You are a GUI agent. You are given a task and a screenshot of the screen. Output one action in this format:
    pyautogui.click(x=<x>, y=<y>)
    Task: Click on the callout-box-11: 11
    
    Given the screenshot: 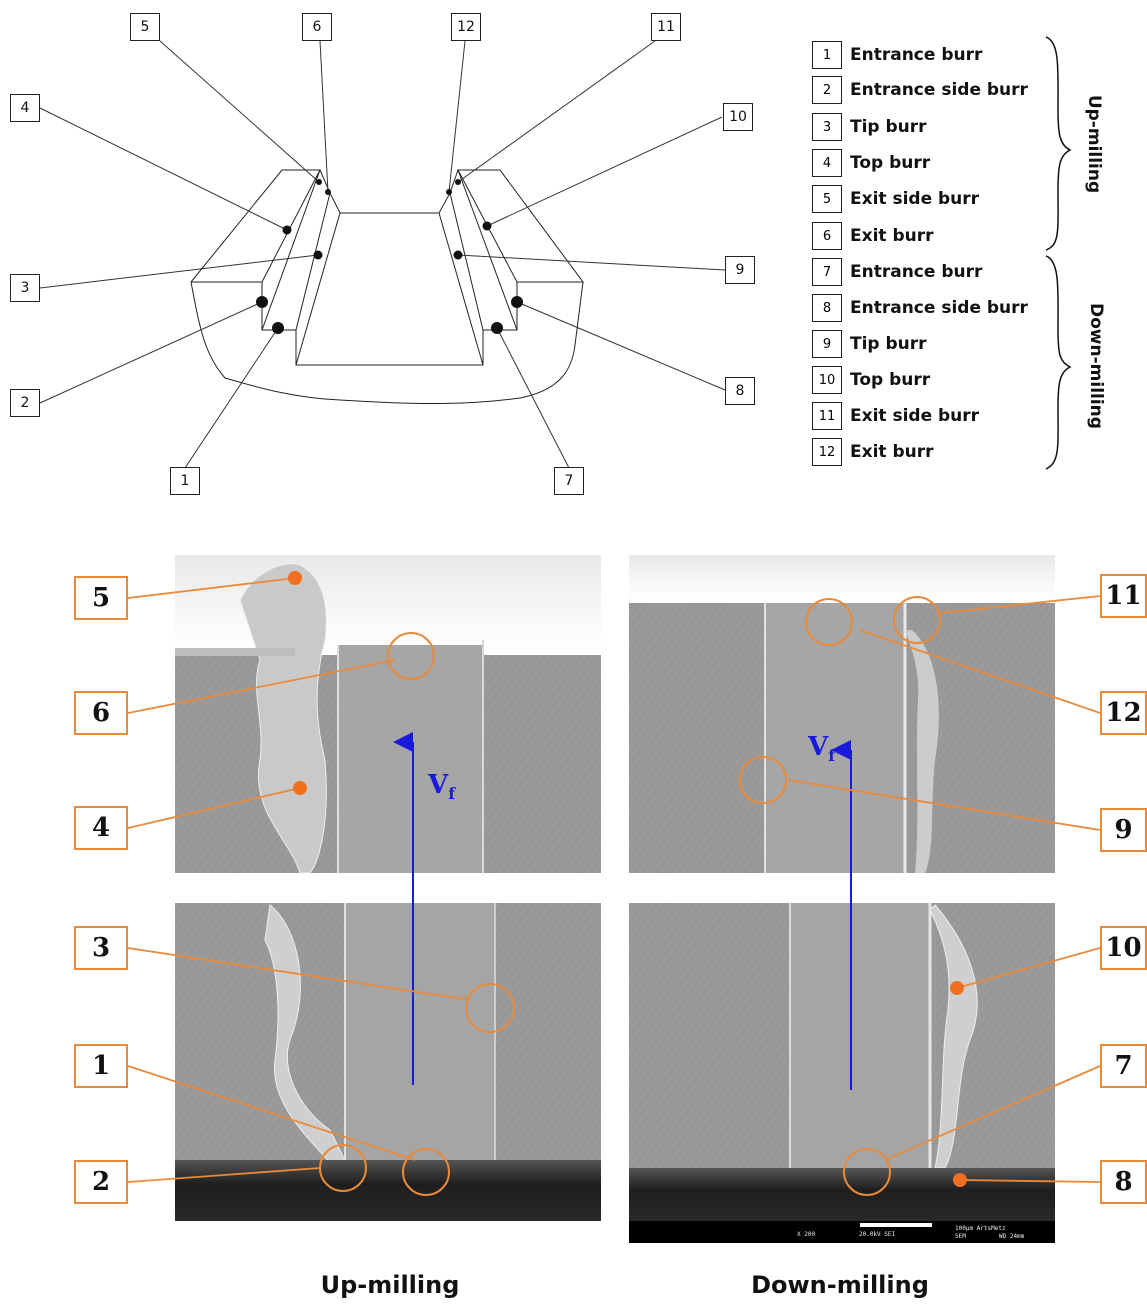 What is the action you would take?
    pyautogui.click(x=1123, y=596)
    